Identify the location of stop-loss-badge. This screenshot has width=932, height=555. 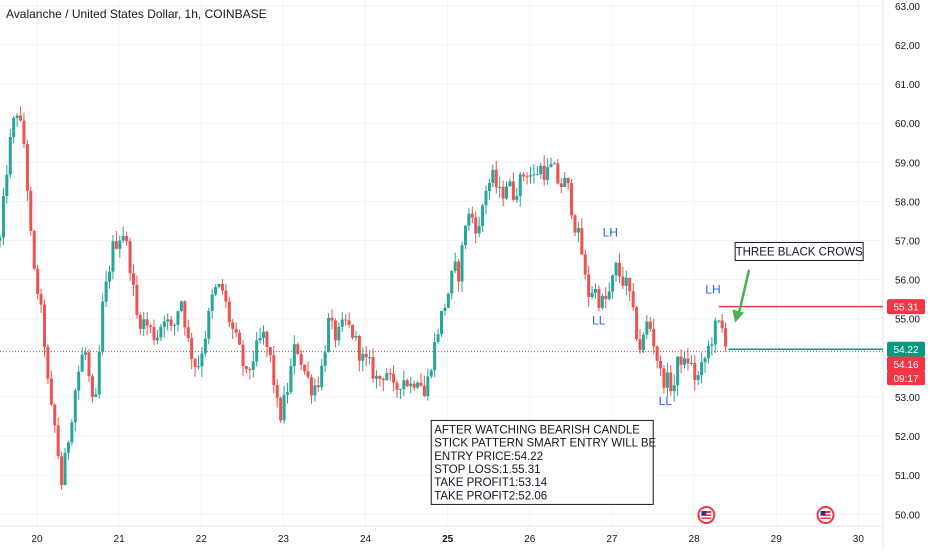
(906, 307).